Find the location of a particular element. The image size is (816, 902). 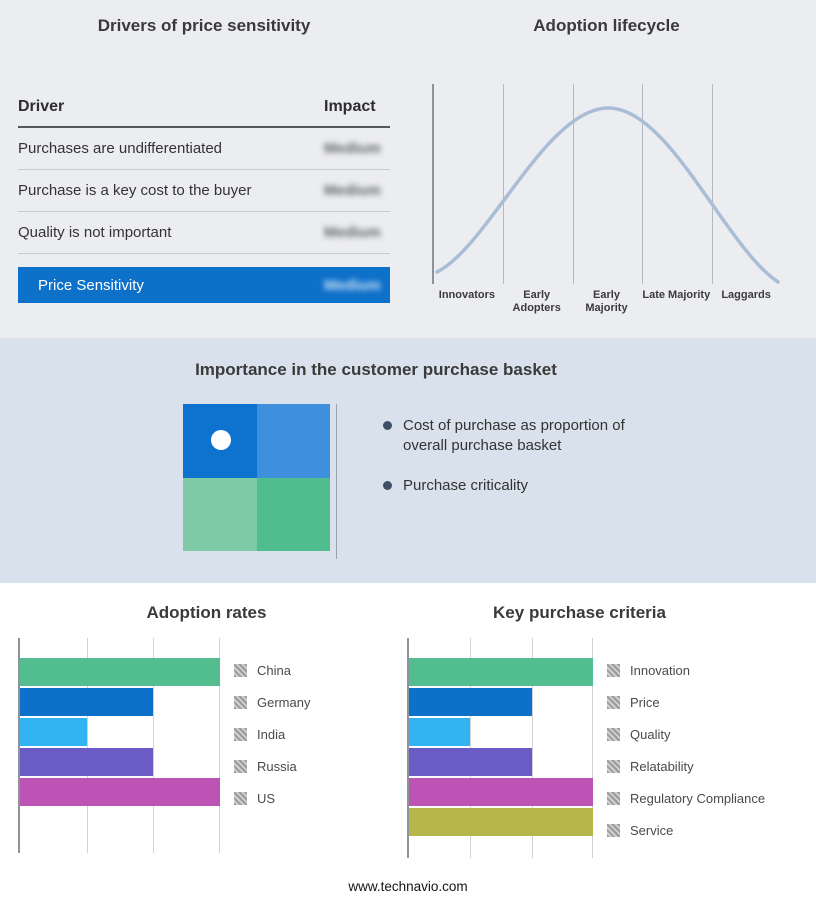

quadrant-bottom-right is located at coordinates (293, 514).